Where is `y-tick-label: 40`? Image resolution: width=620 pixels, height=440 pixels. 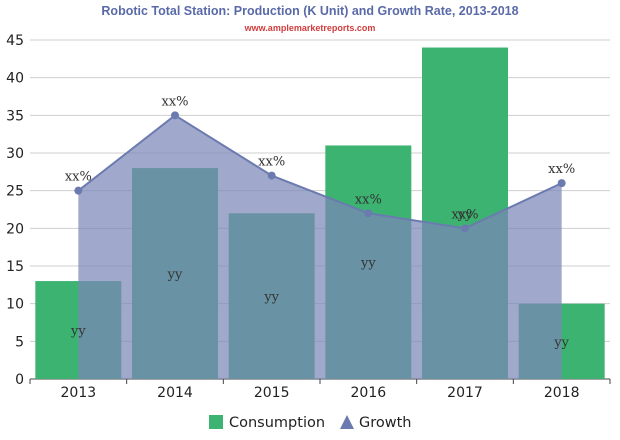 y-tick-label: 40 is located at coordinates (15, 79).